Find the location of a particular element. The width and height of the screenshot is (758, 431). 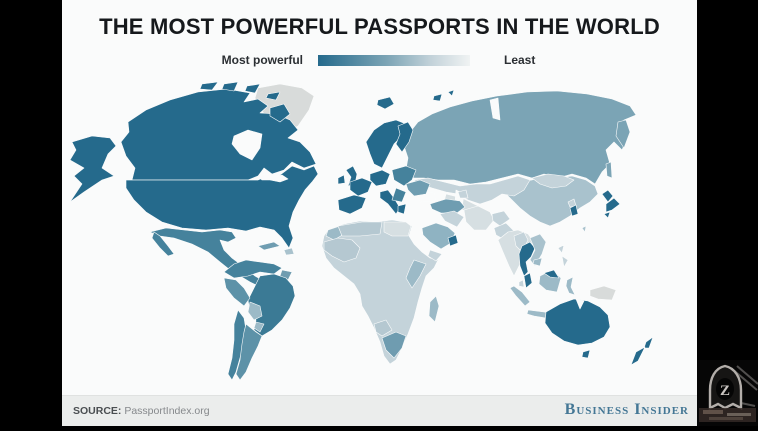

region-namibia-botswana is located at coordinates (383, 328).